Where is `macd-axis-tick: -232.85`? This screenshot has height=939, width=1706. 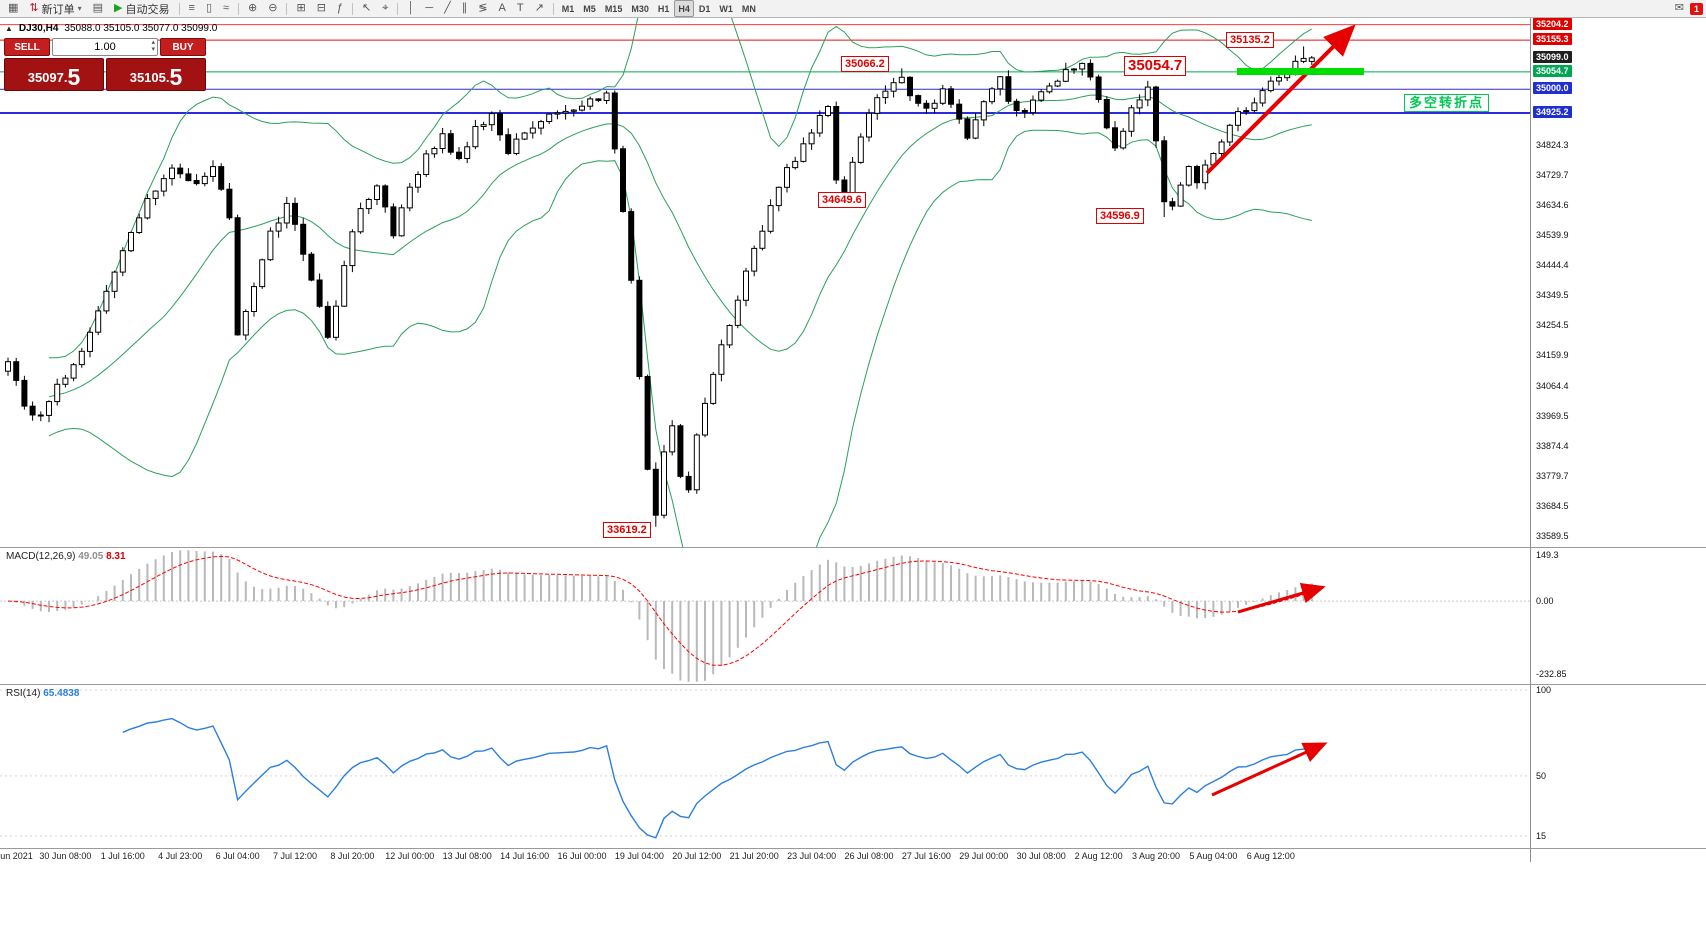 macd-axis-tick: -232.85 is located at coordinates (1551, 673).